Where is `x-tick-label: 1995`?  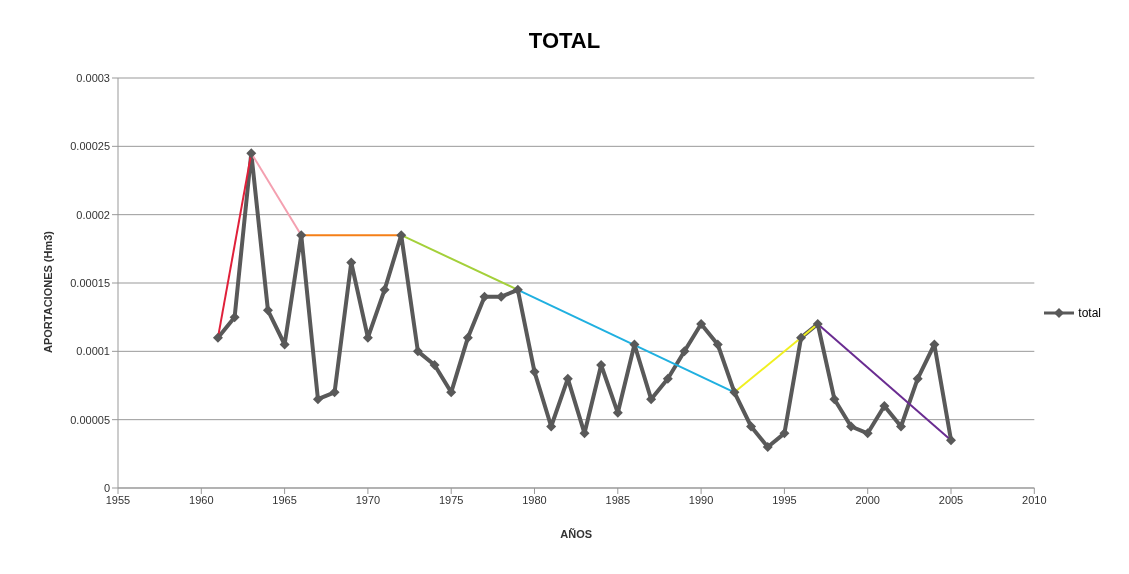
x-tick-label: 1995 is located at coordinates (784, 499).